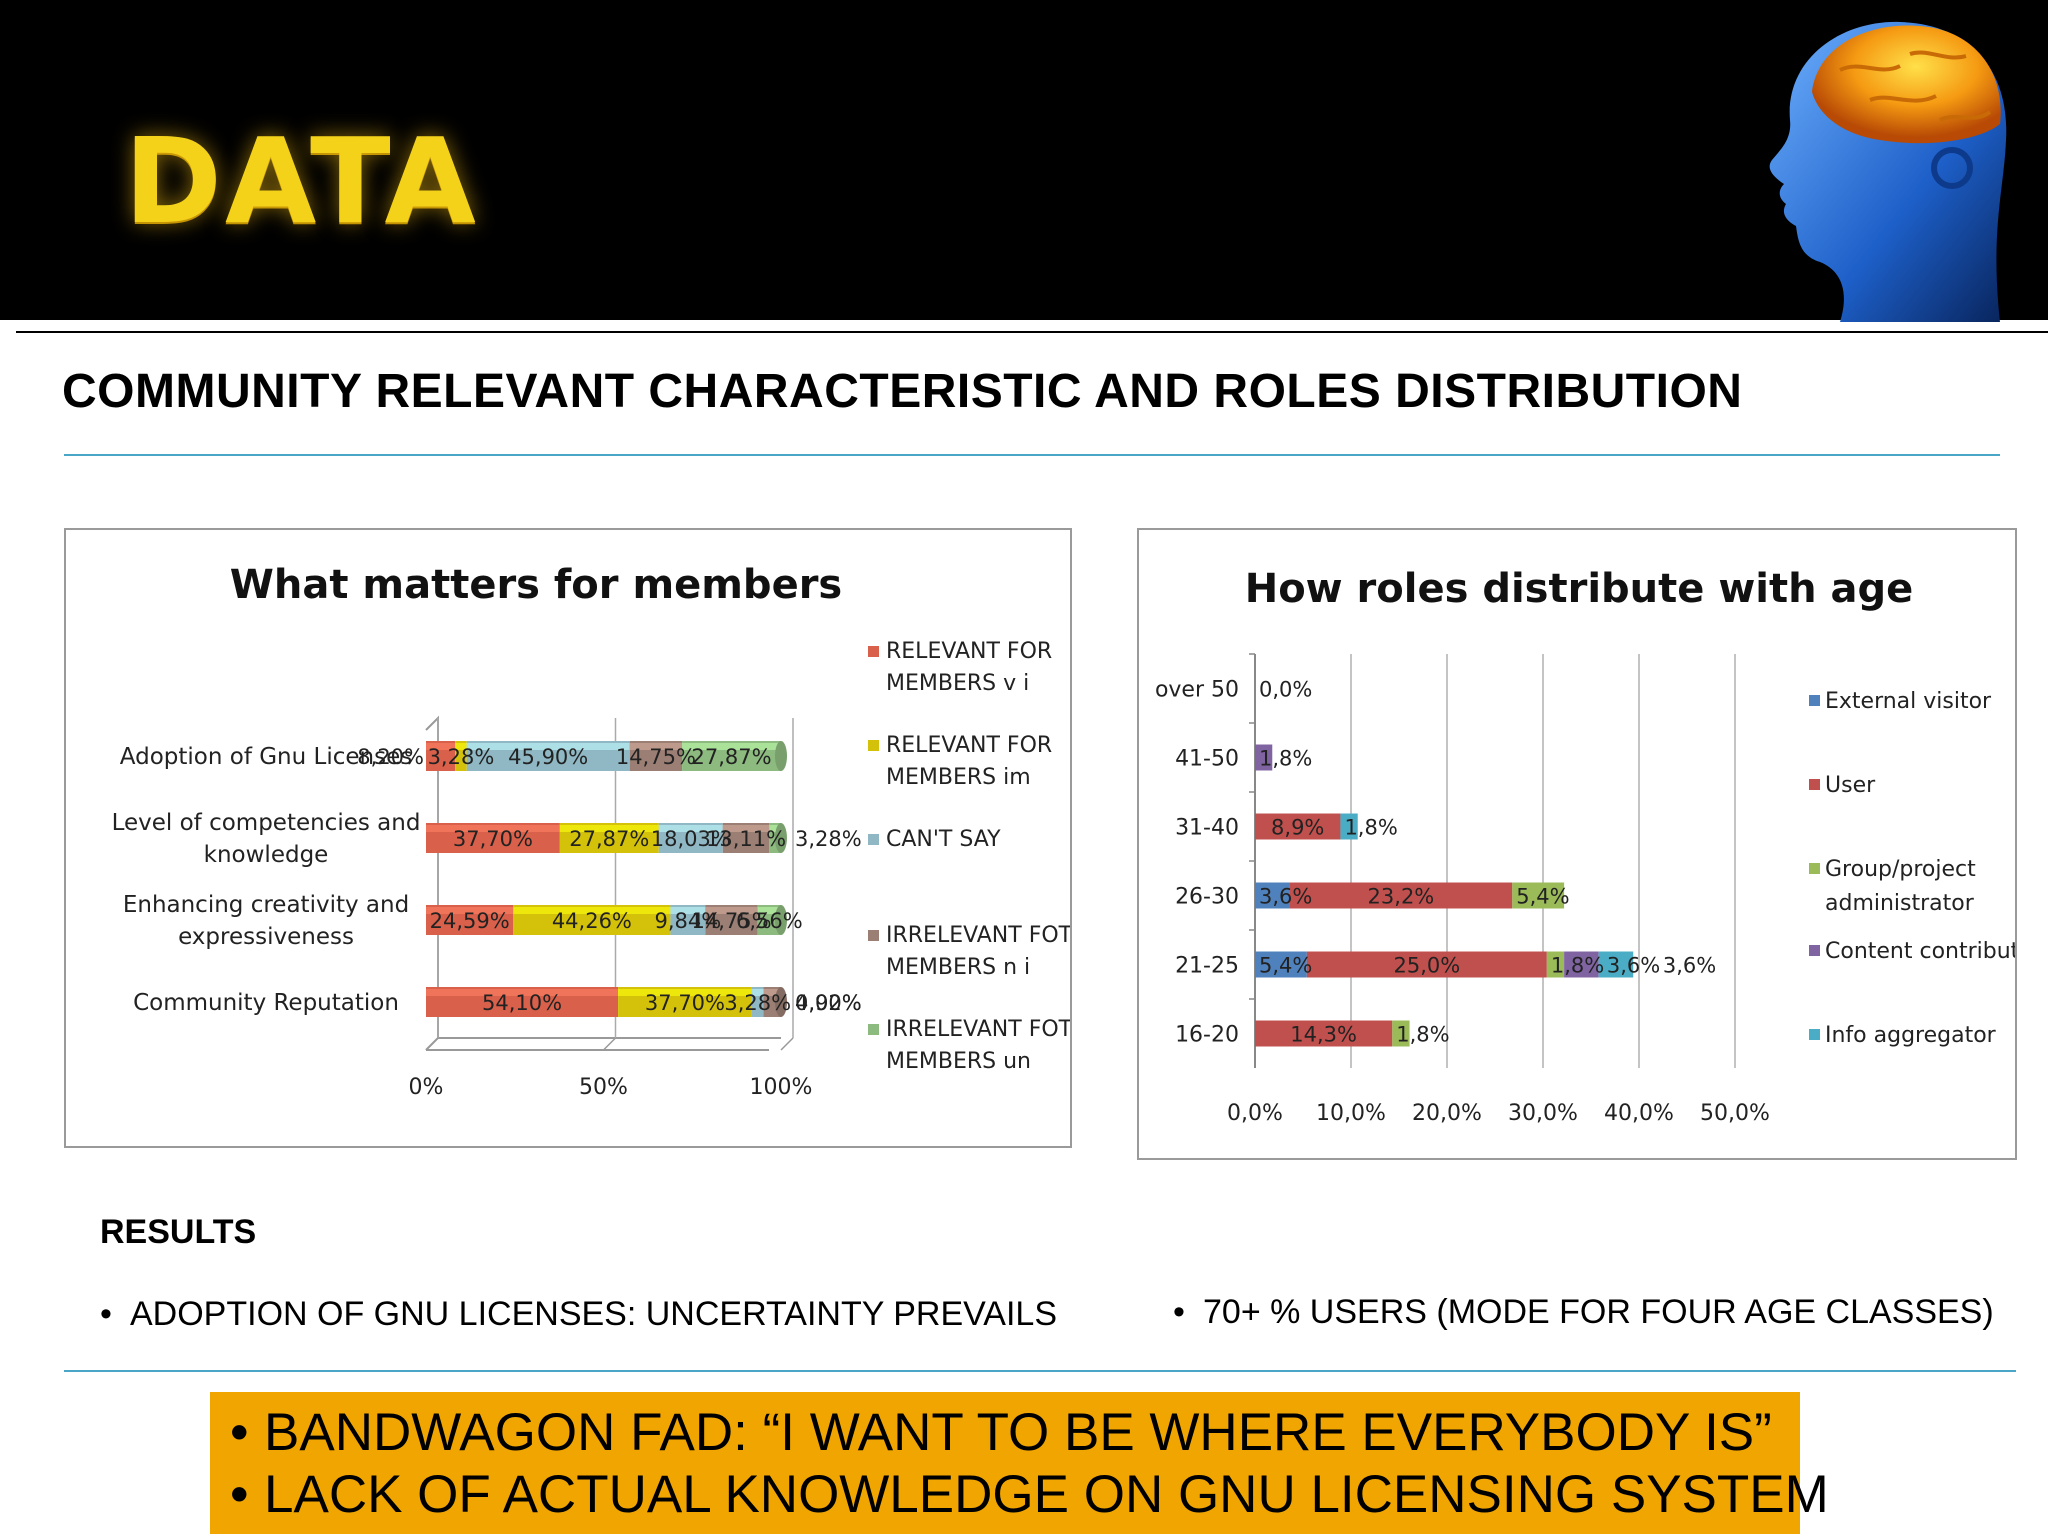  What do you see at coordinates (1579, 589) in the screenshot?
I see `chart-title: How roles distribute with age` at bounding box center [1579, 589].